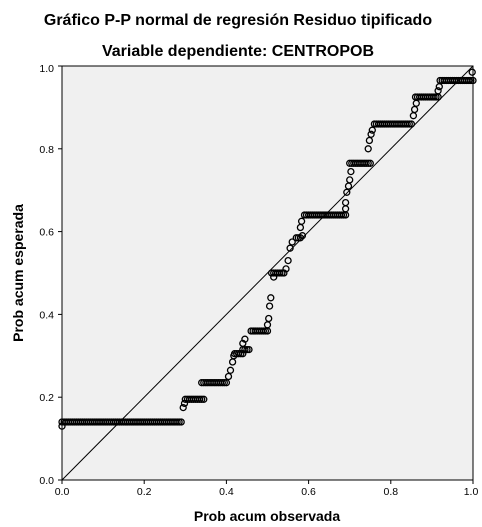  I want to click on x-tick-marks, so click(267, 482).